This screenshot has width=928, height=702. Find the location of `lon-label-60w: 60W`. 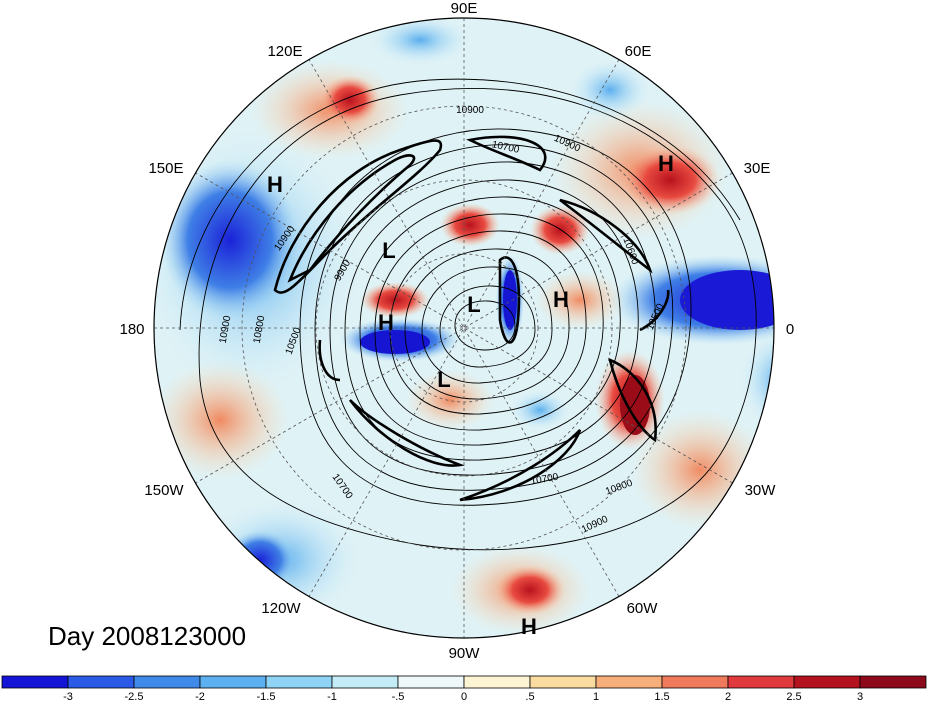

lon-label-60w: 60W is located at coordinates (643, 608).